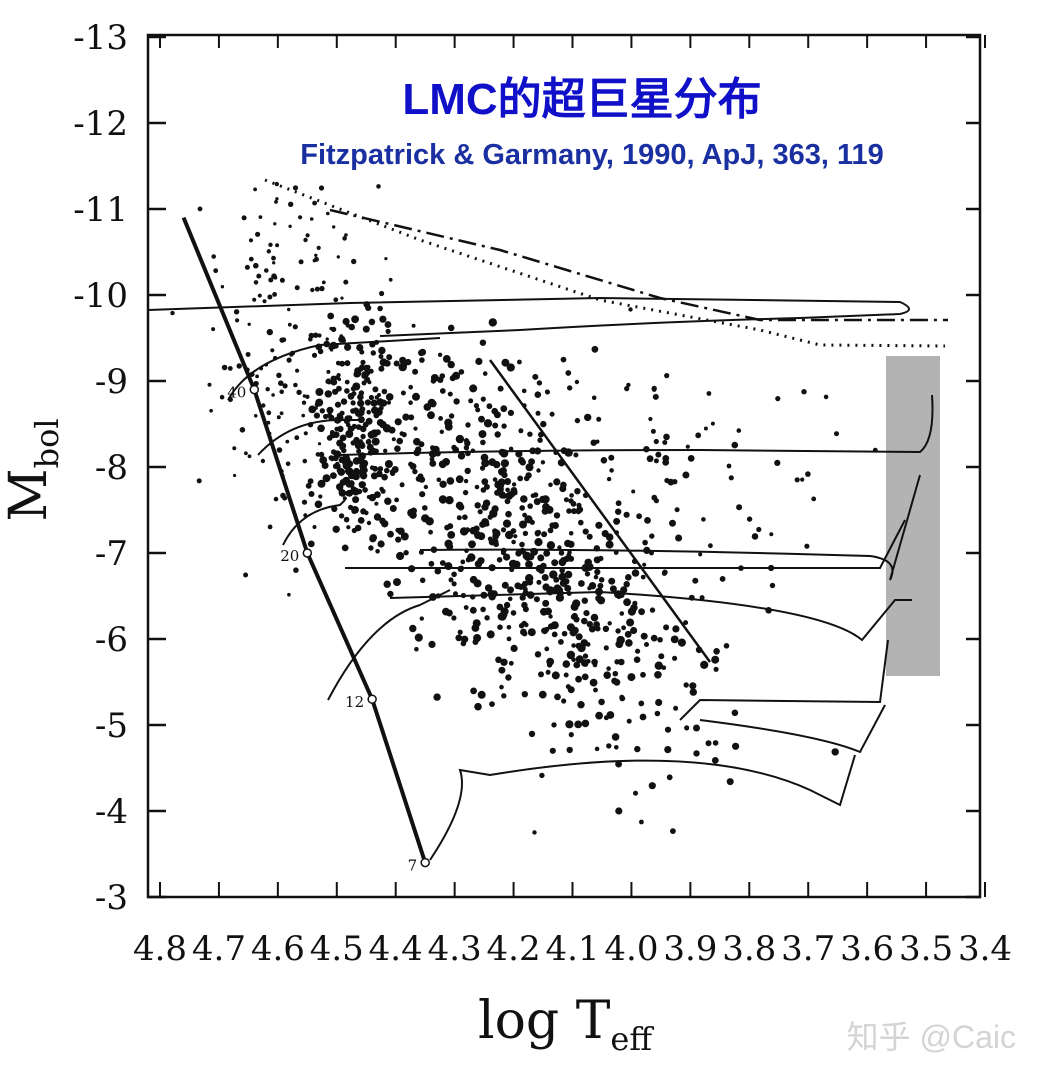  What do you see at coordinates (913, 516) in the screenshot?
I see `red-supergiant-region` at bounding box center [913, 516].